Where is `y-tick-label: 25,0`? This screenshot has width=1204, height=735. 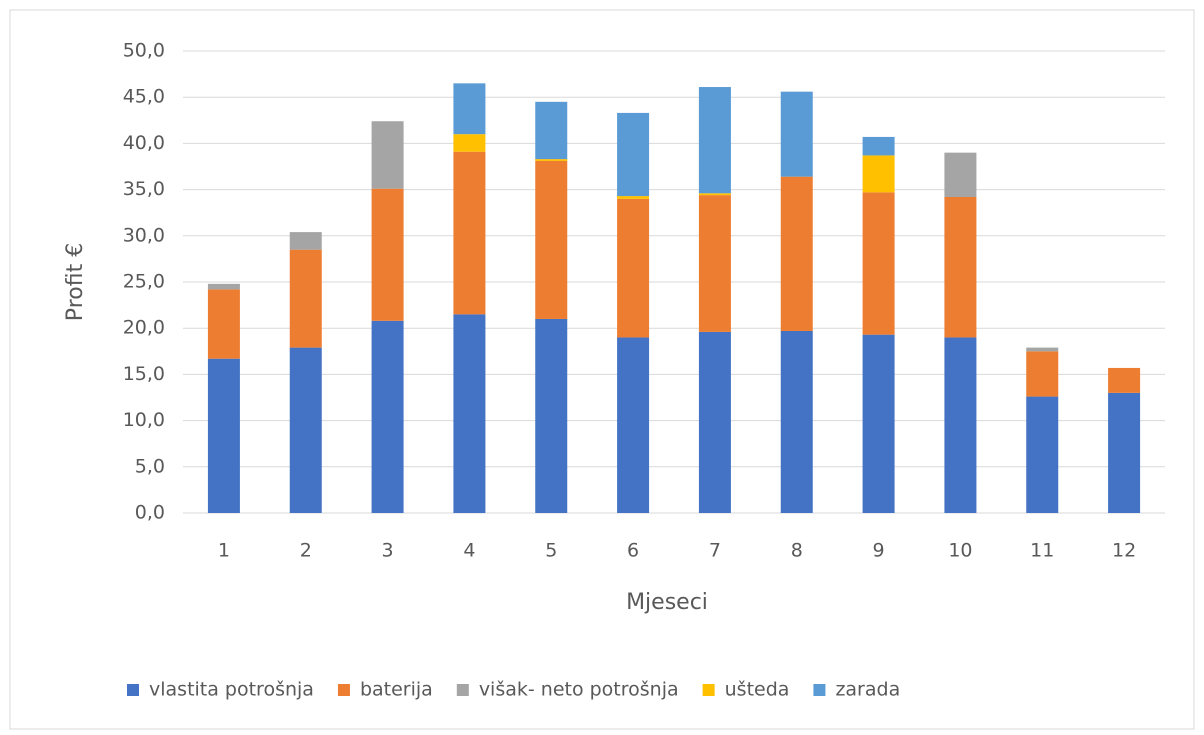
y-tick-label: 25,0 is located at coordinates (144, 282).